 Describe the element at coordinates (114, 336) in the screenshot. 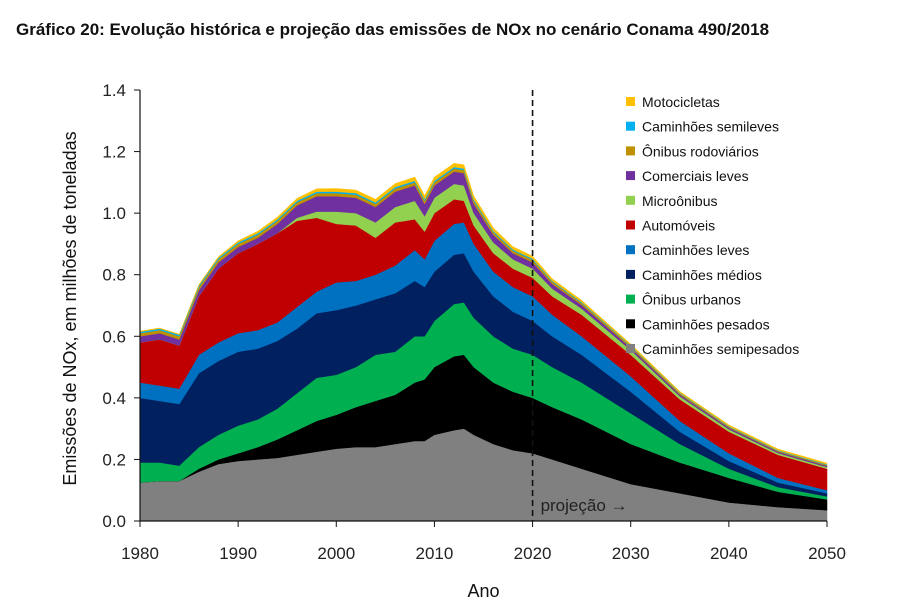

I see `y-tick-label: 0.6` at that location.